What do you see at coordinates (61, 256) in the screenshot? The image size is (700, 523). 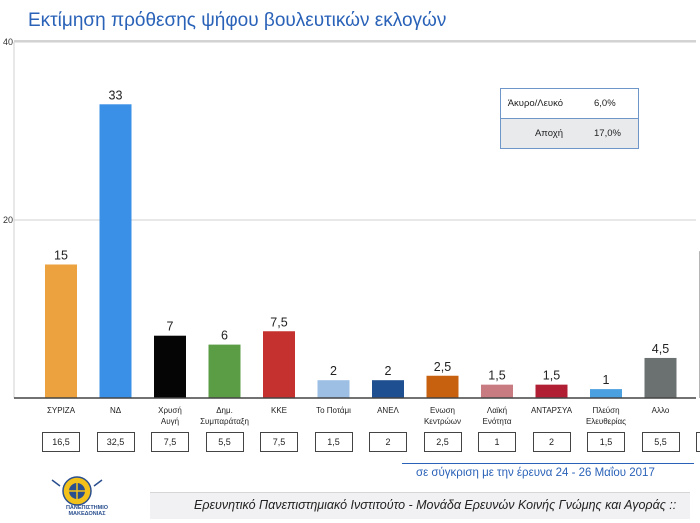 I see `data-label: 15` at bounding box center [61, 256].